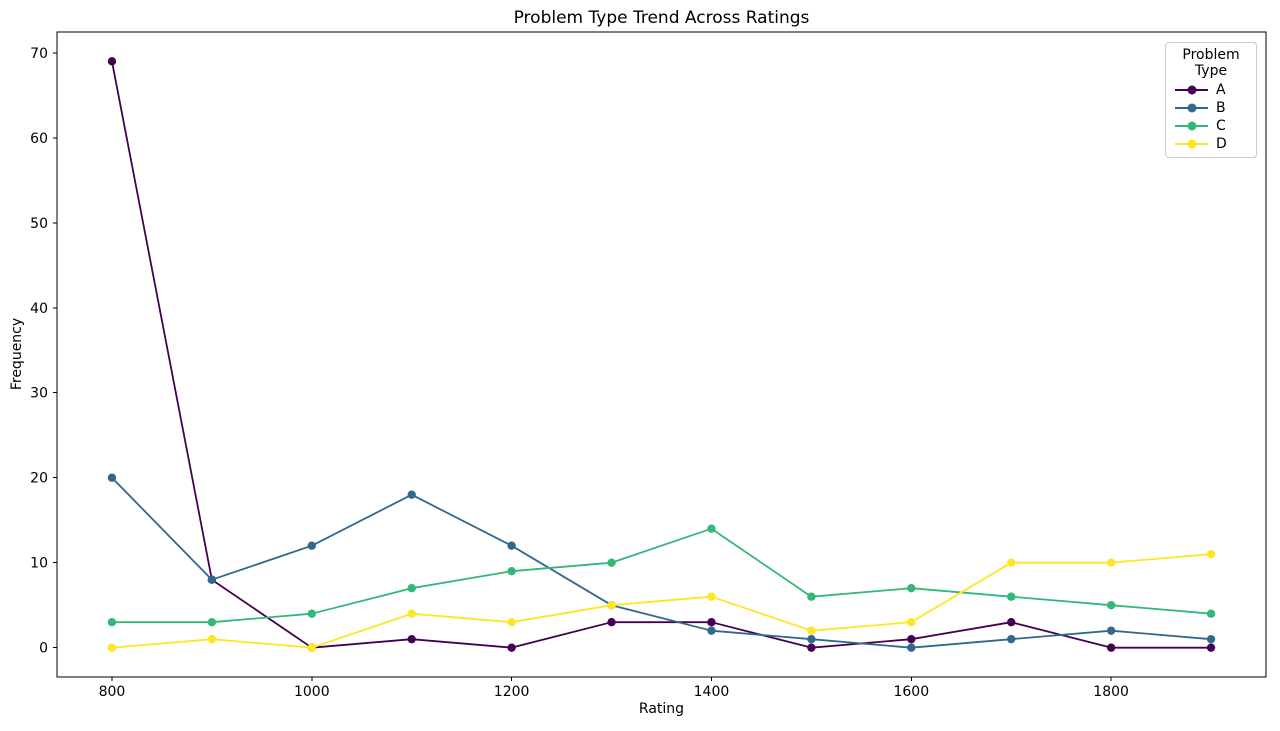  Describe the element at coordinates (661, 709) in the screenshot. I see `x-axis-label: Rating` at that location.